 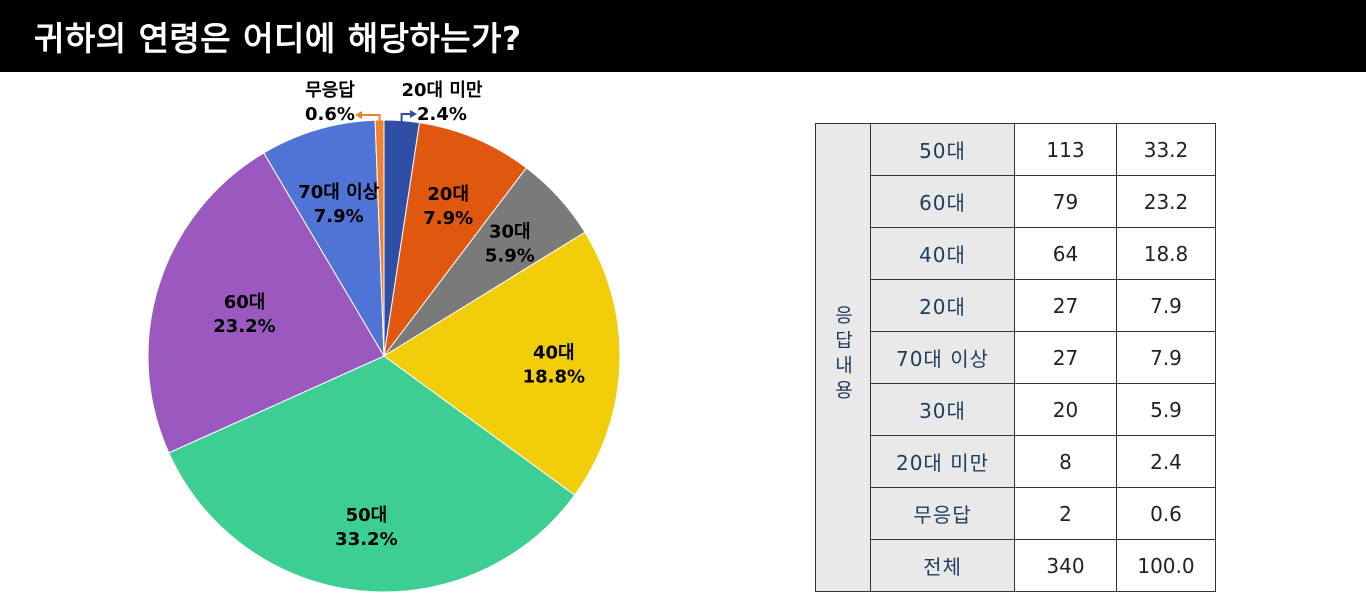 What do you see at coordinates (455, 239) in the screenshot?
I see `pie-slice-20s` at bounding box center [455, 239].